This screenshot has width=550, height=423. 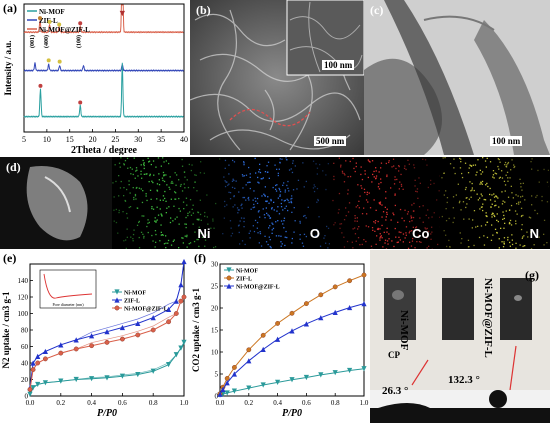 What do you see at coordinates (161, 139) in the screenshot?
I see `xrd-x-tick-label: 35` at bounding box center [161, 139].